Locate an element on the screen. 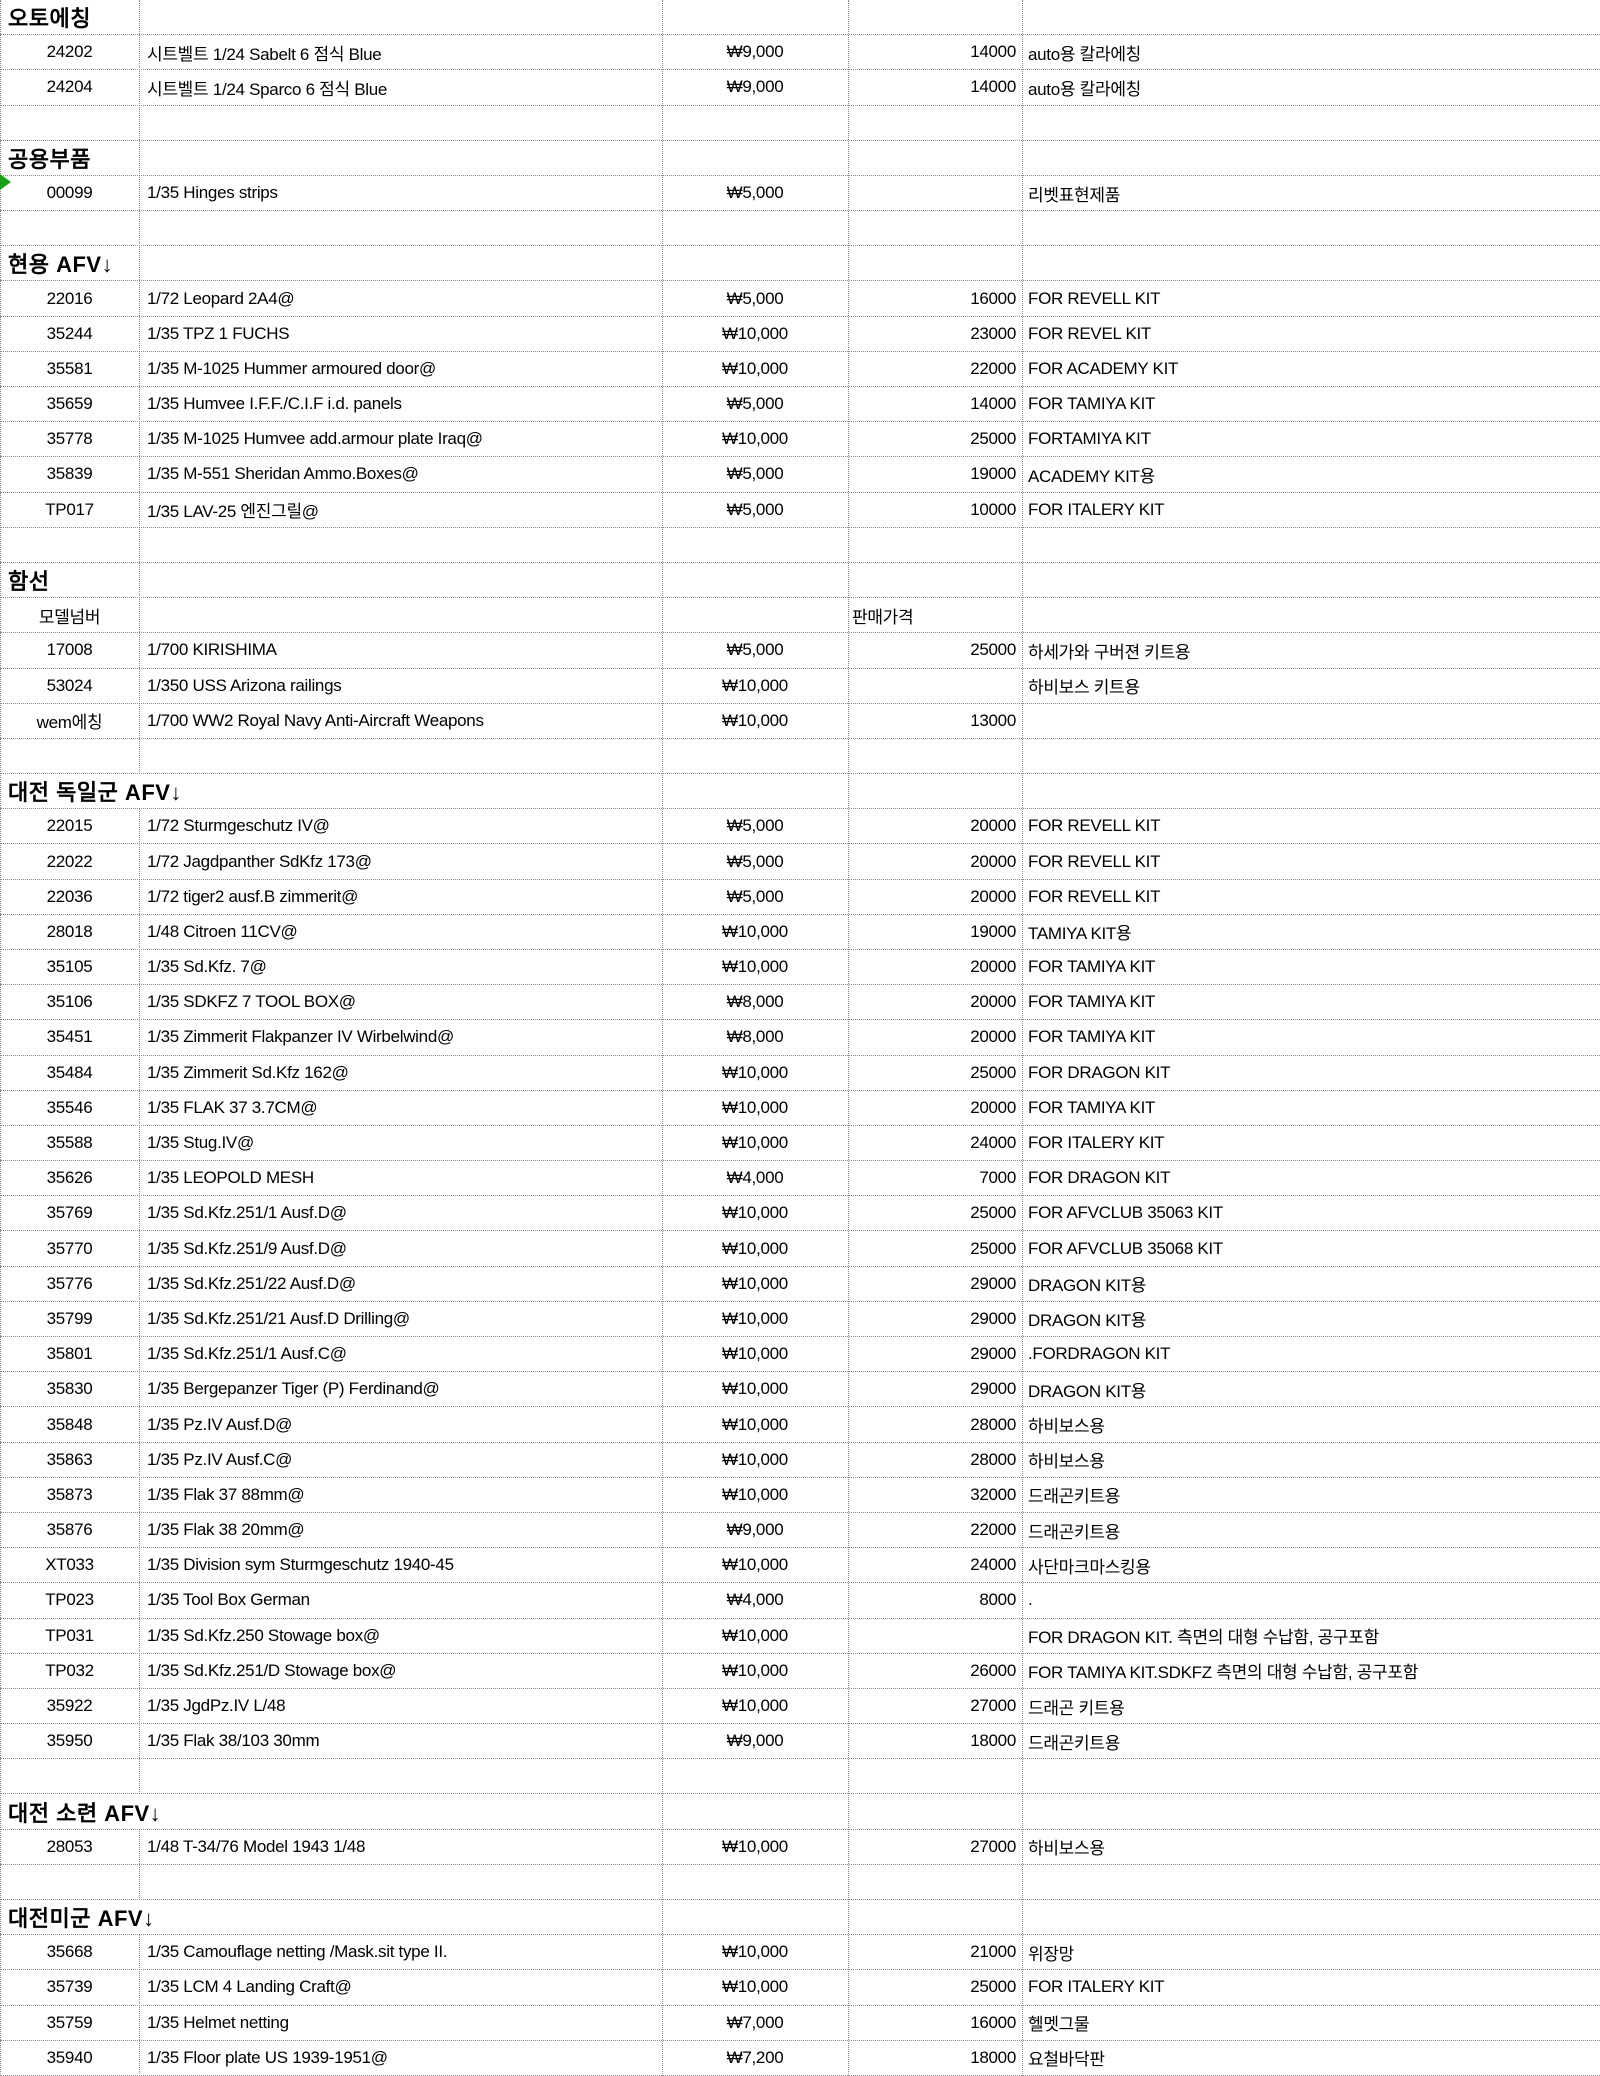 The width and height of the screenshot is (1600, 2076). cell-description: 1/72 Jagdpanther SdKfz 173@ is located at coordinates (259, 861).